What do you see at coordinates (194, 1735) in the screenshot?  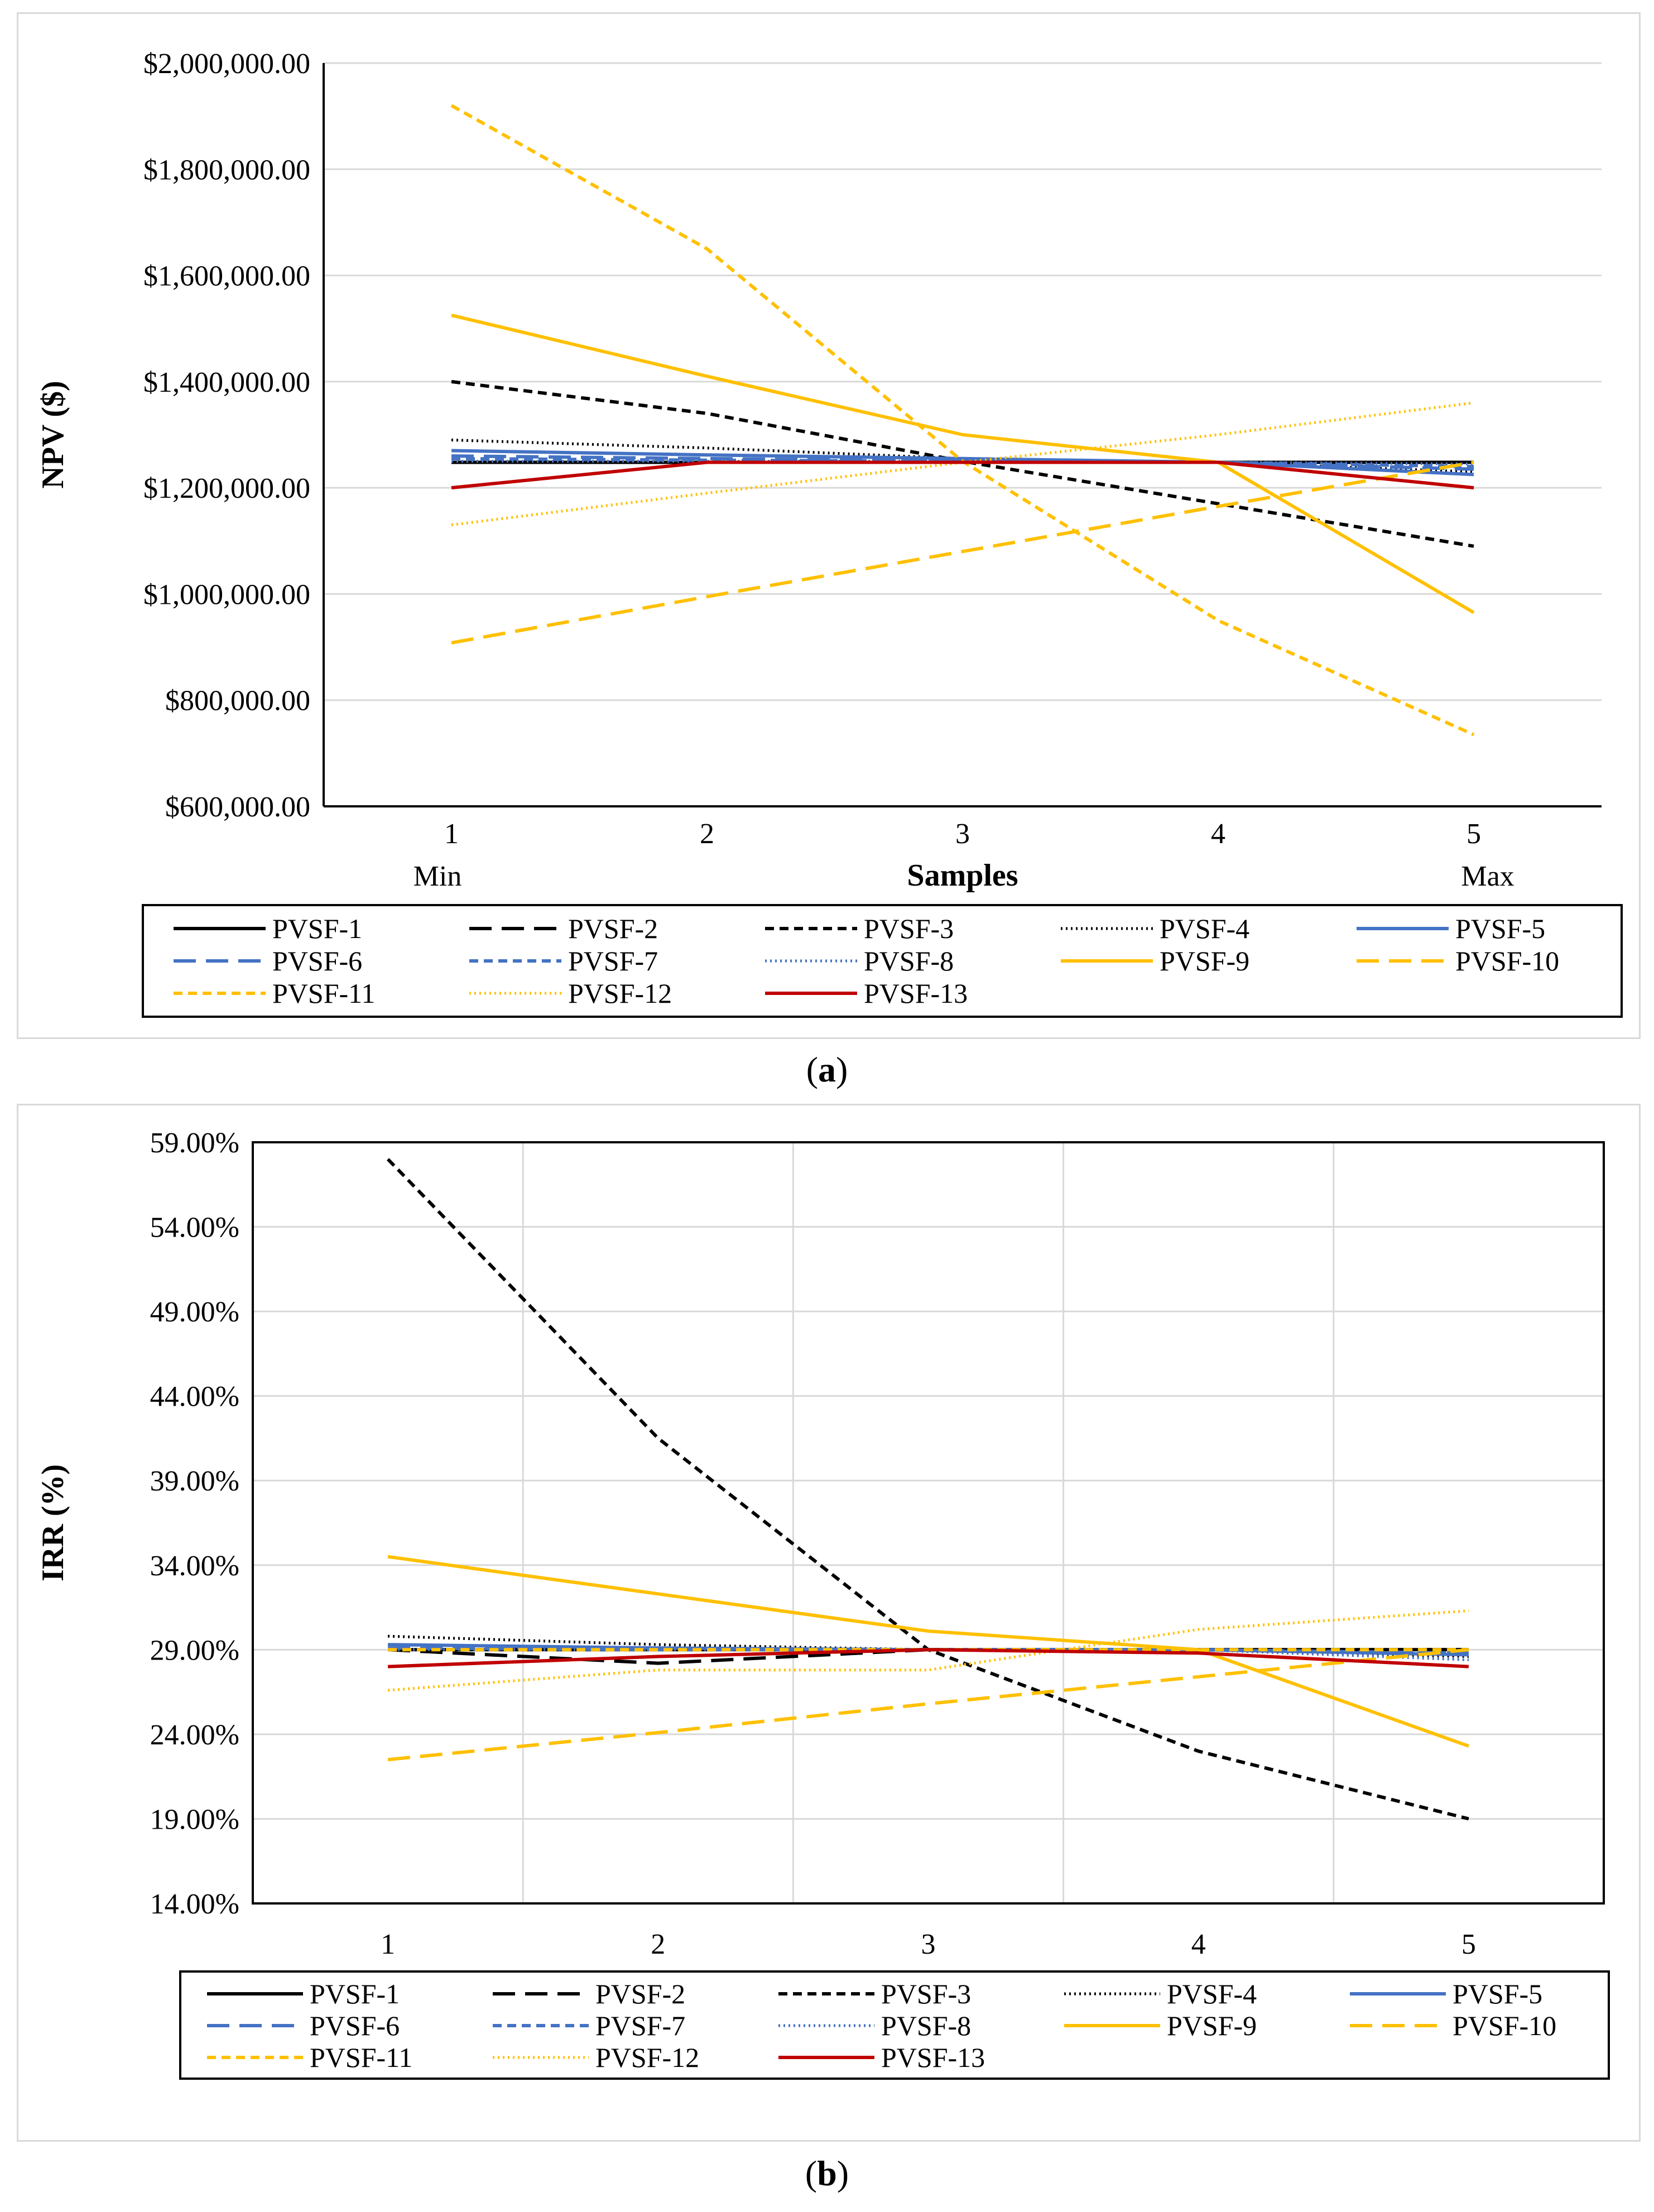 I see `y-tick-label: 24.00%` at bounding box center [194, 1735].